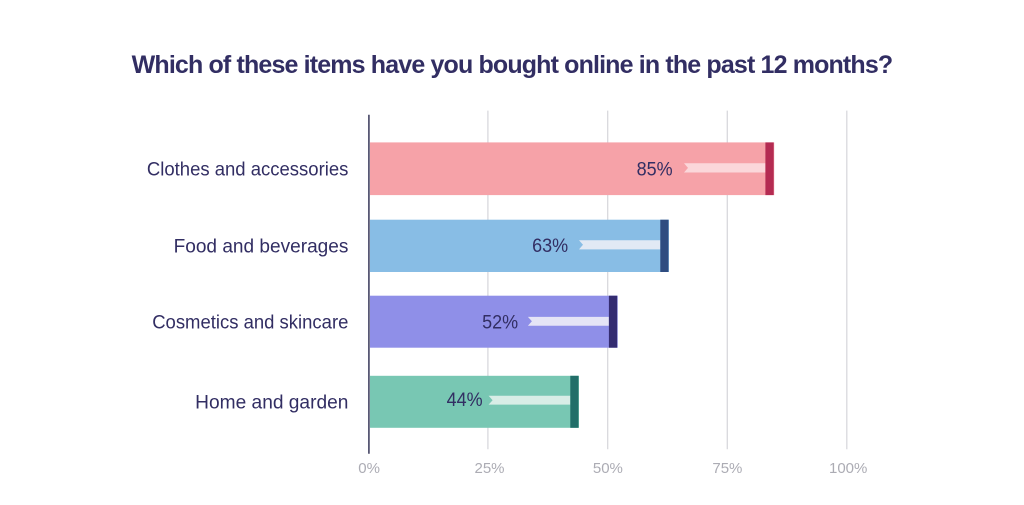 The width and height of the screenshot is (1024, 505). I want to click on svg-text: 52%, so click(500, 323).